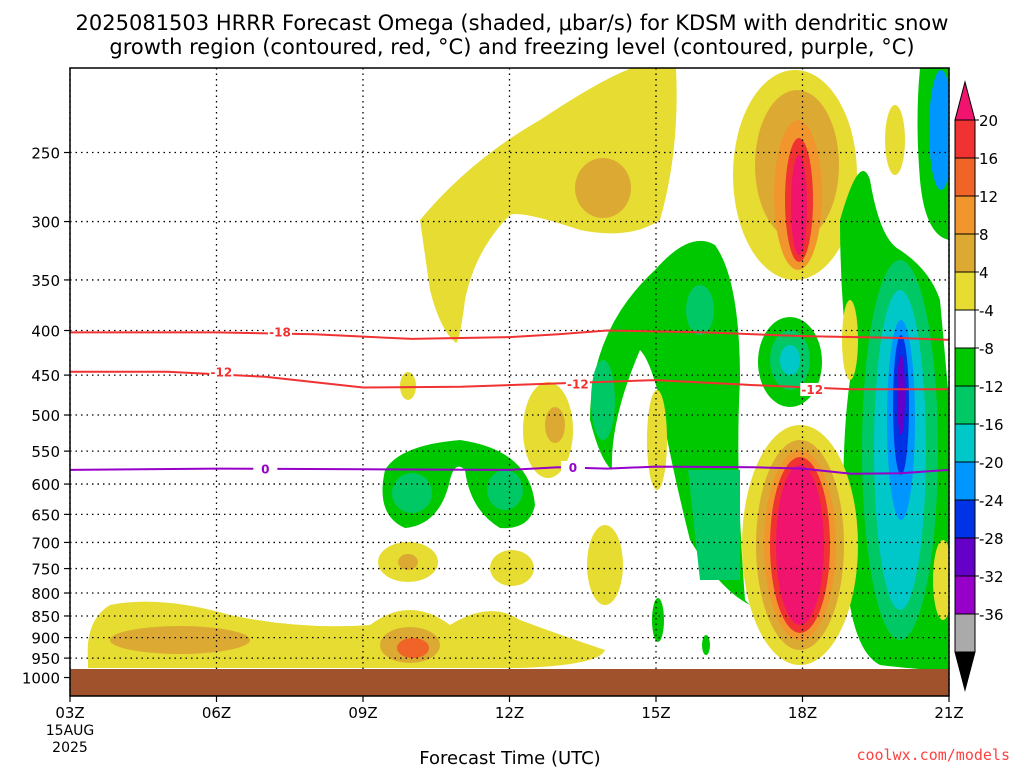 Image resolution: width=1024 pixels, height=768 pixels. I want to click on colorbar-label: -36, so click(991, 615).